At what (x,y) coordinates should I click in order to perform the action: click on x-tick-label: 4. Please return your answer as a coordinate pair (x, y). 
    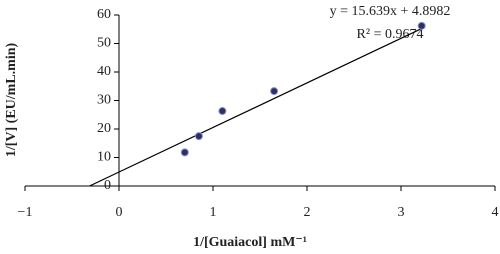
    Looking at the image, I should click on (495, 212).